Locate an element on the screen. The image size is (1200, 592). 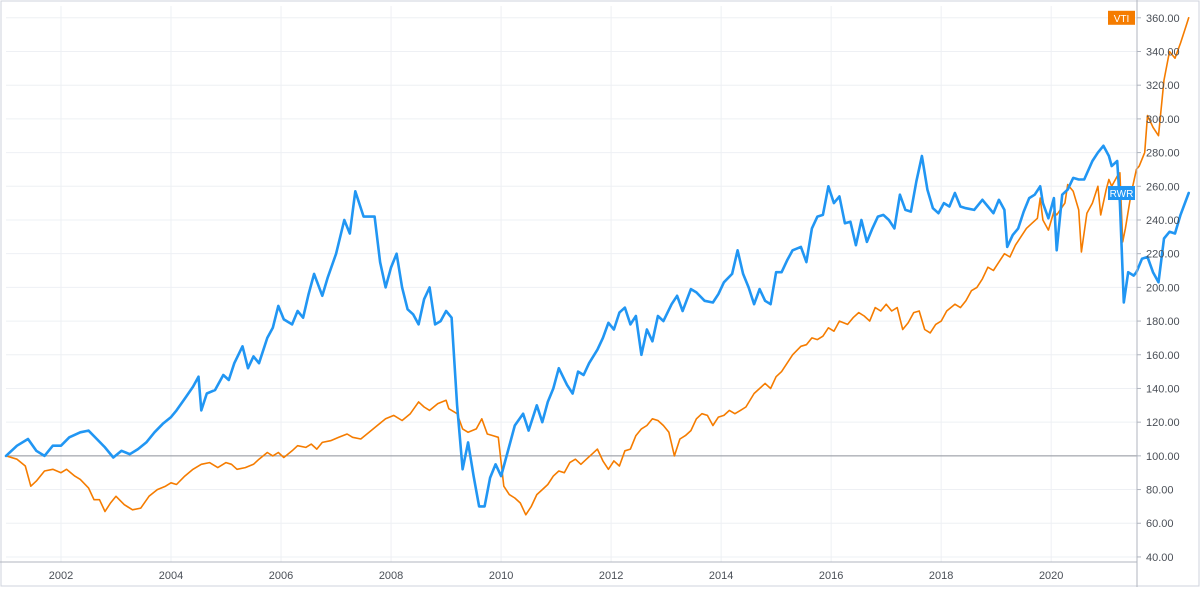
series-tag-vti is located at coordinates (1121, 17).